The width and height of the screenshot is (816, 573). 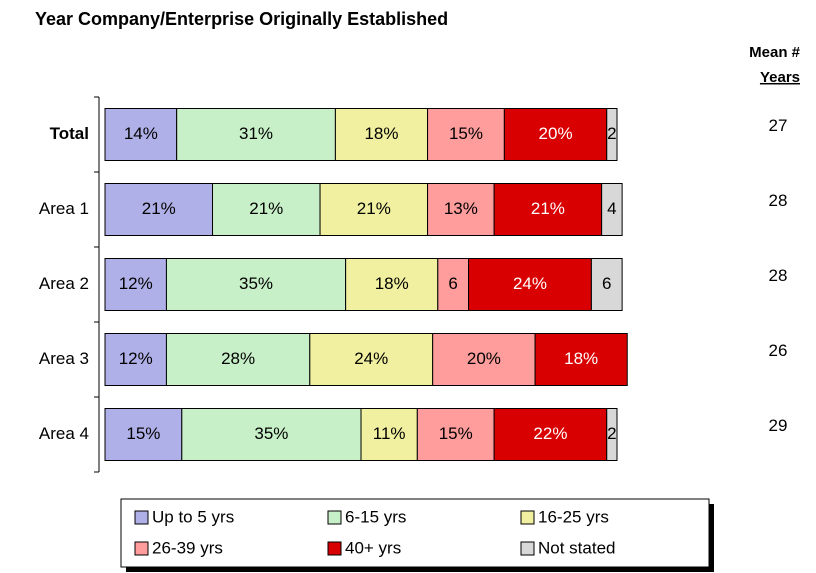 I want to click on category-label: Total, so click(x=69, y=133).